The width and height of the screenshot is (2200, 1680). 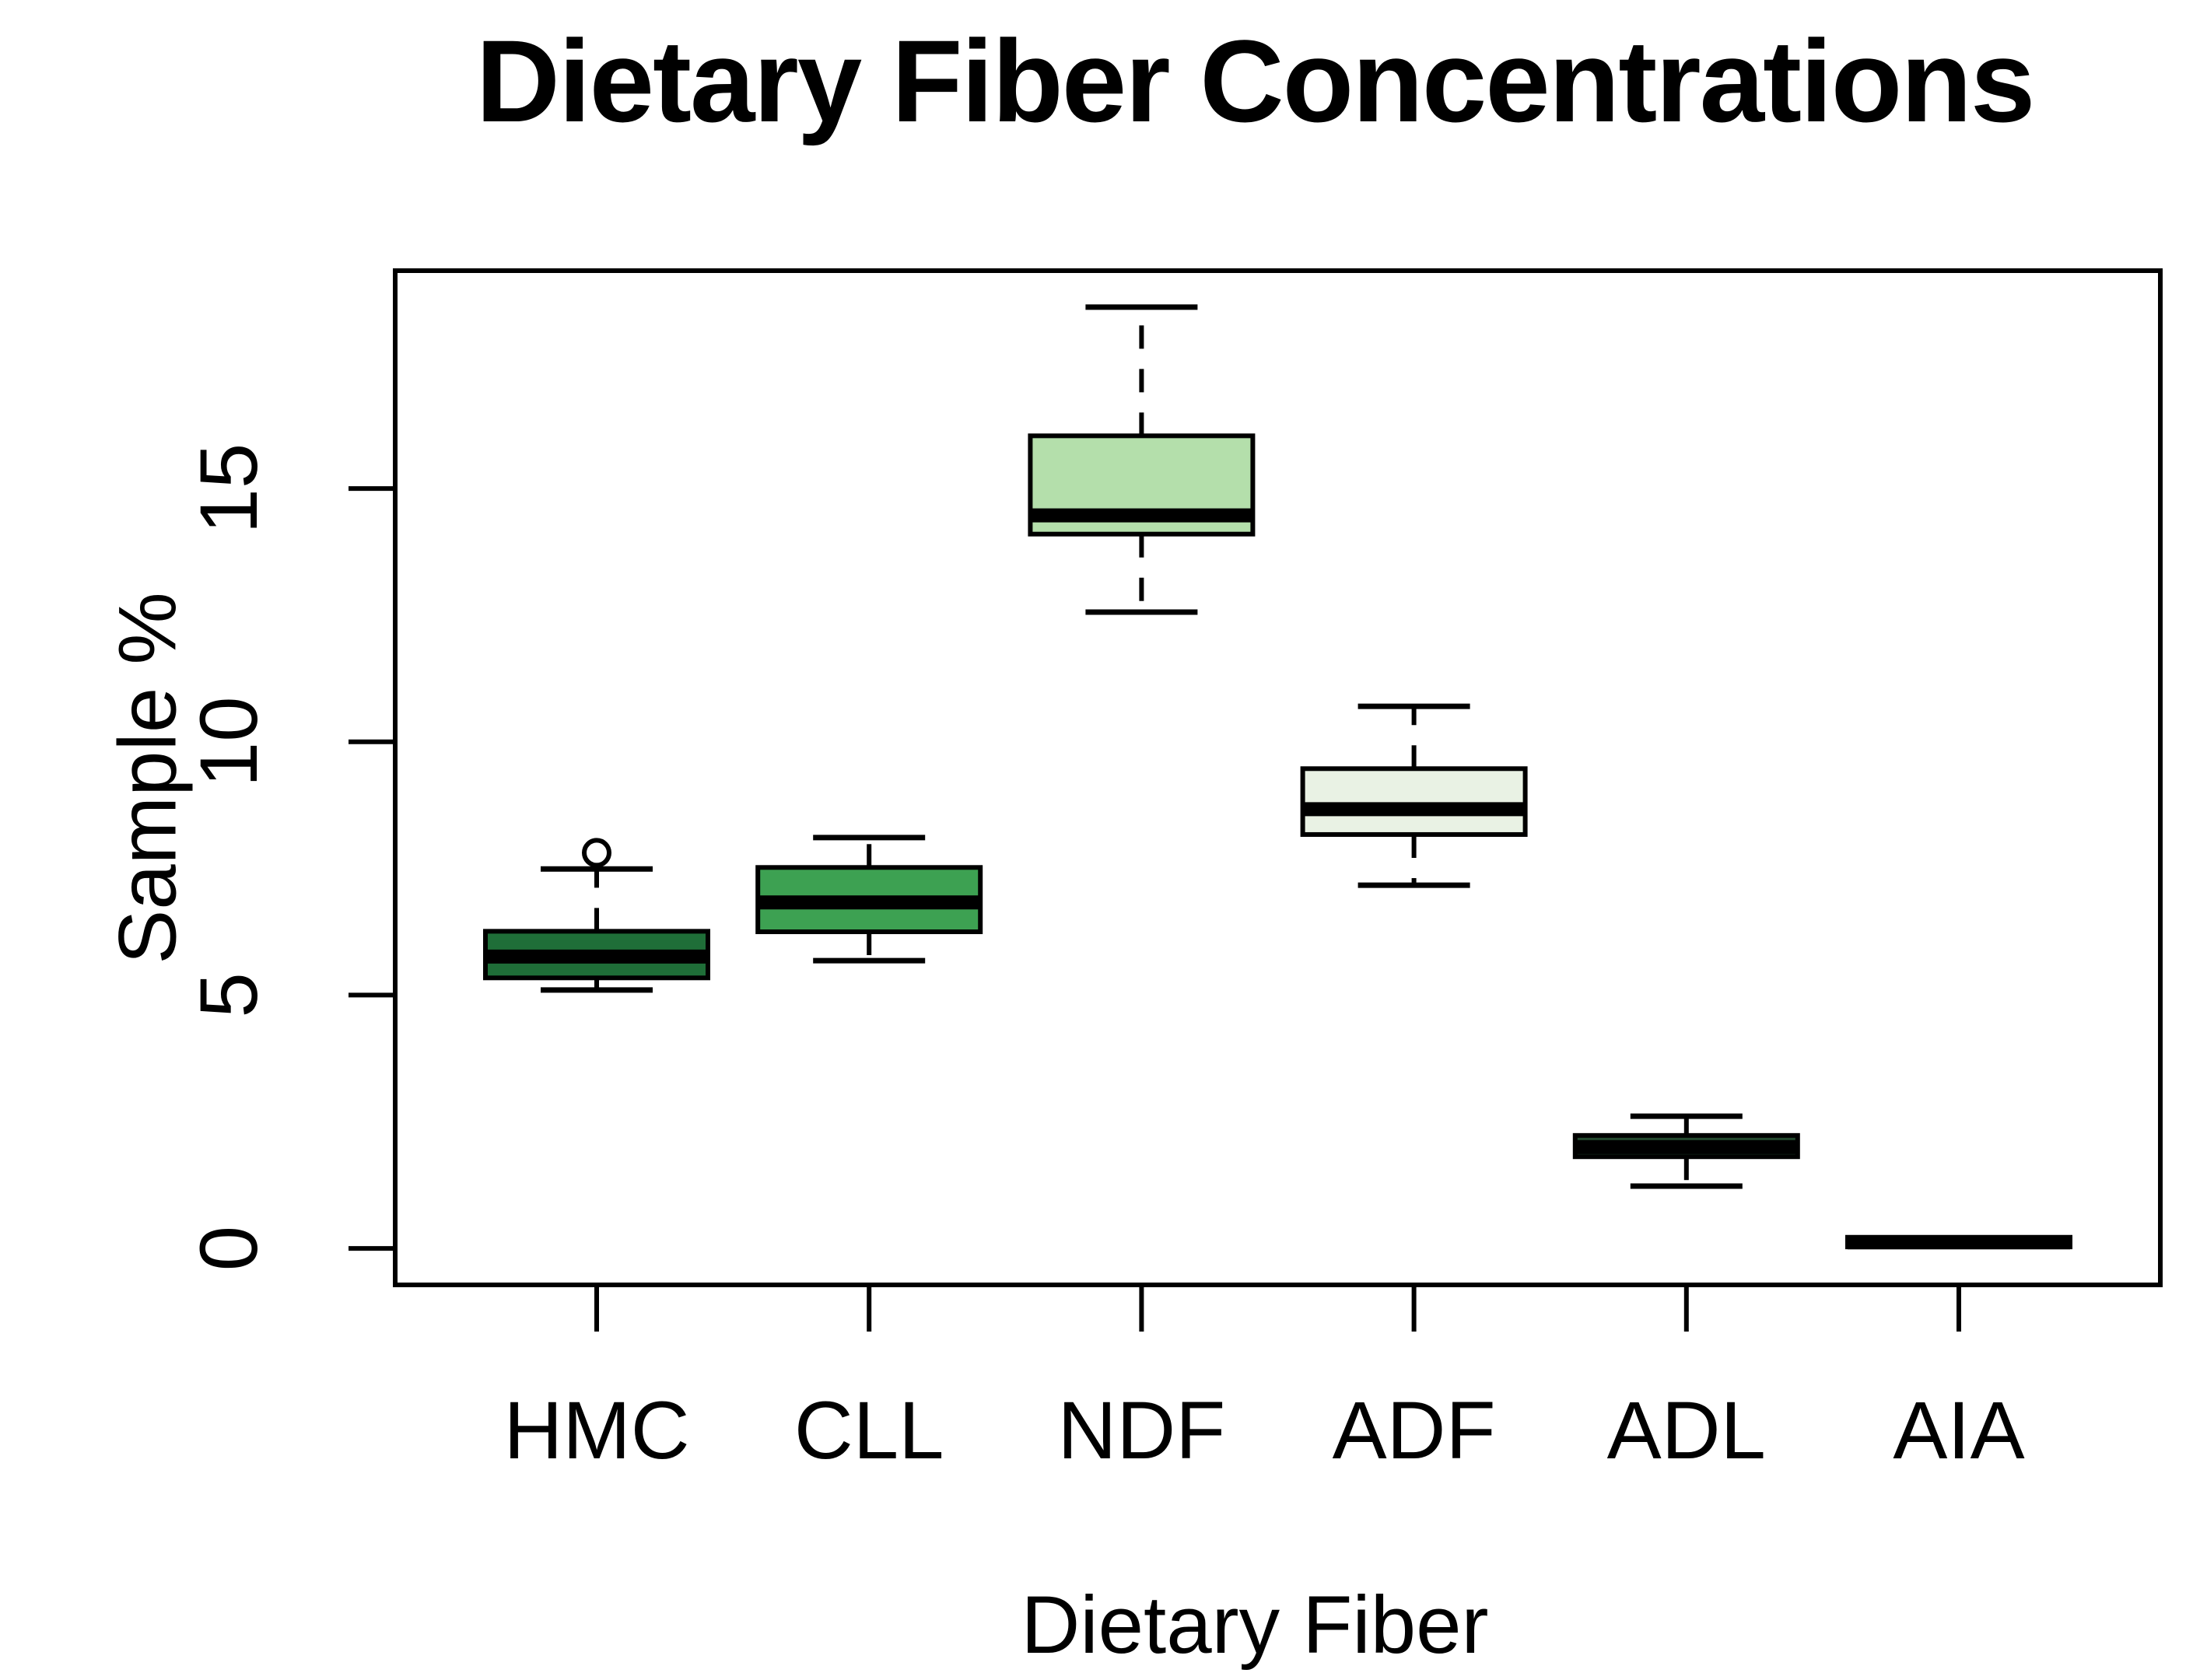 What do you see at coordinates (229, 741) in the screenshot?
I see `y-axis-tick-label: 10` at bounding box center [229, 741].